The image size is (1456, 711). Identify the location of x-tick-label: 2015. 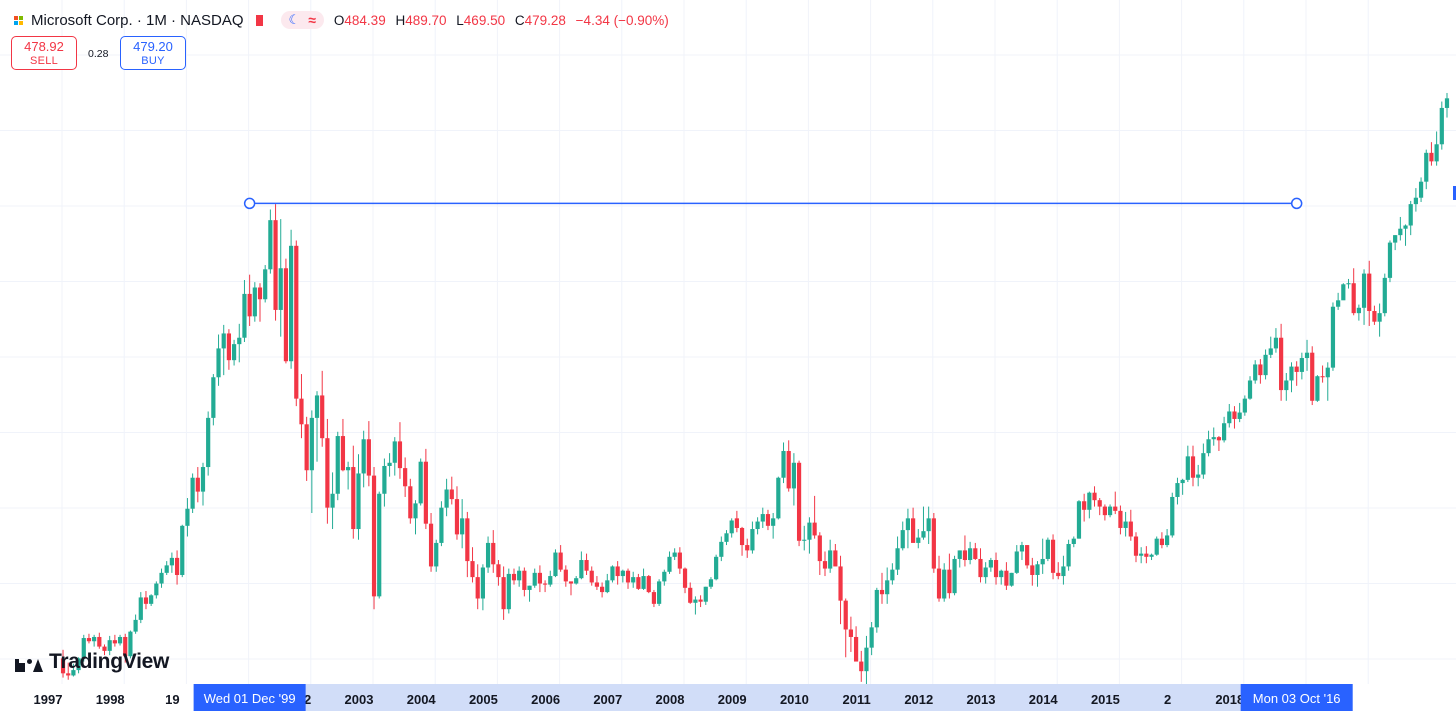
(1105, 699).